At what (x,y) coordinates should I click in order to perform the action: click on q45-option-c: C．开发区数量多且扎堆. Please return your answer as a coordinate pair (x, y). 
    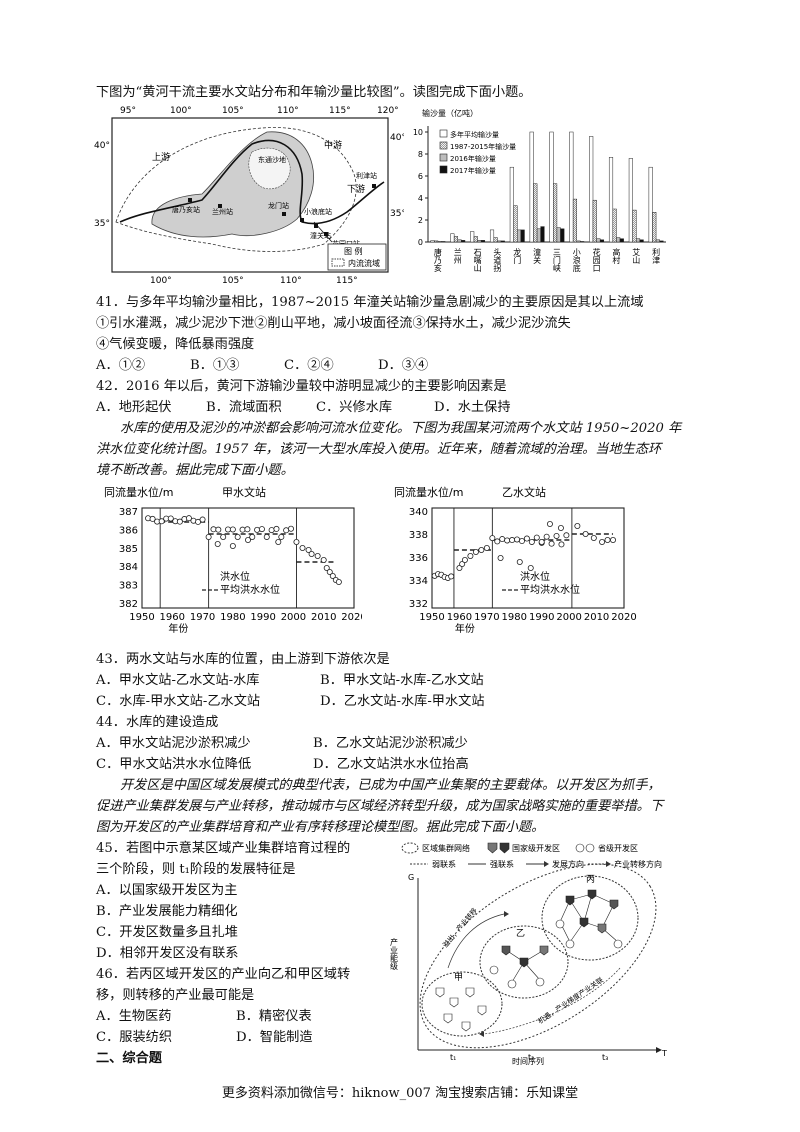
    Looking at the image, I should click on (167, 932).